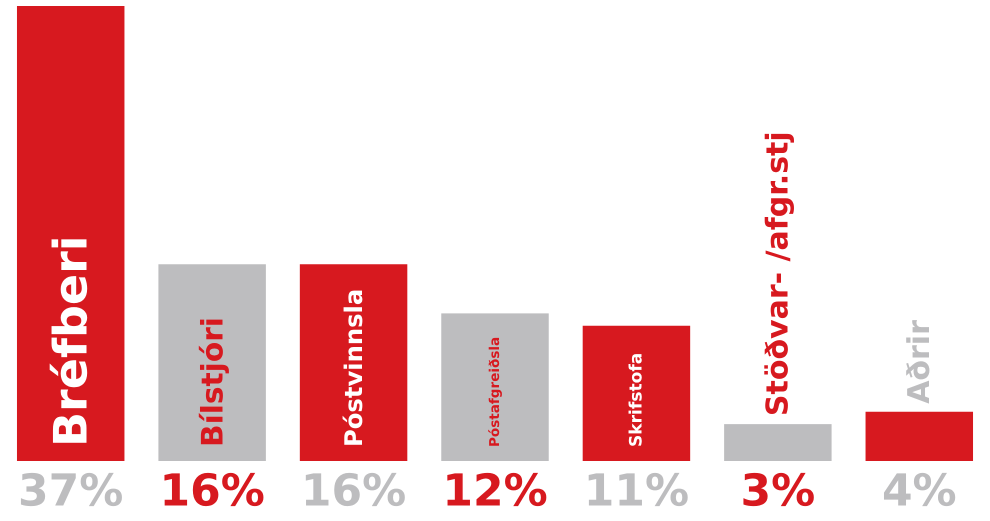 The height and width of the screenshot is (521, 990). I want to click on x-tick-label: Aðrir, so click(919, 362).